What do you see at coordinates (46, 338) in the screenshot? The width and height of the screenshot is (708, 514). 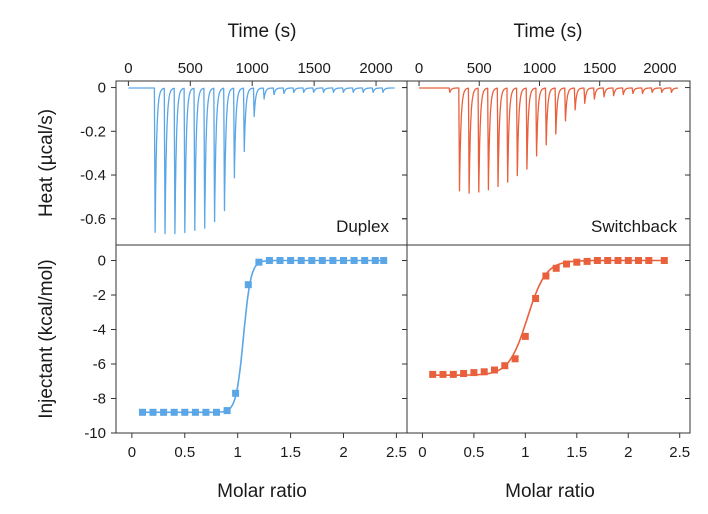 I see `injectant-ylabel: Injectant (kcal/mol)` at bounding box center [46, 338].